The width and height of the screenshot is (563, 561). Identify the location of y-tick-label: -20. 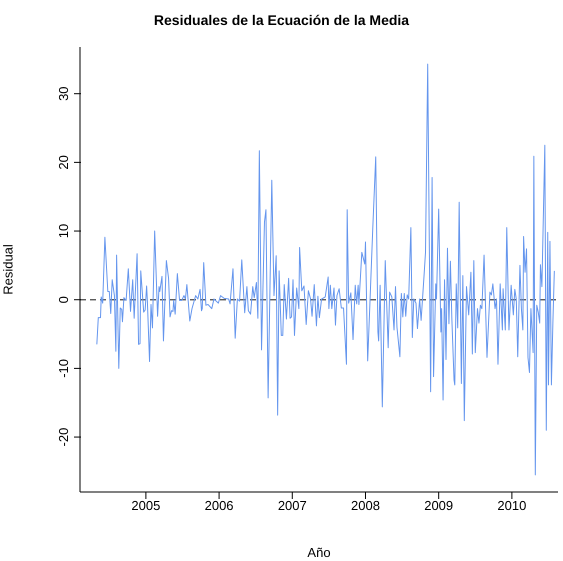
(63, 437).